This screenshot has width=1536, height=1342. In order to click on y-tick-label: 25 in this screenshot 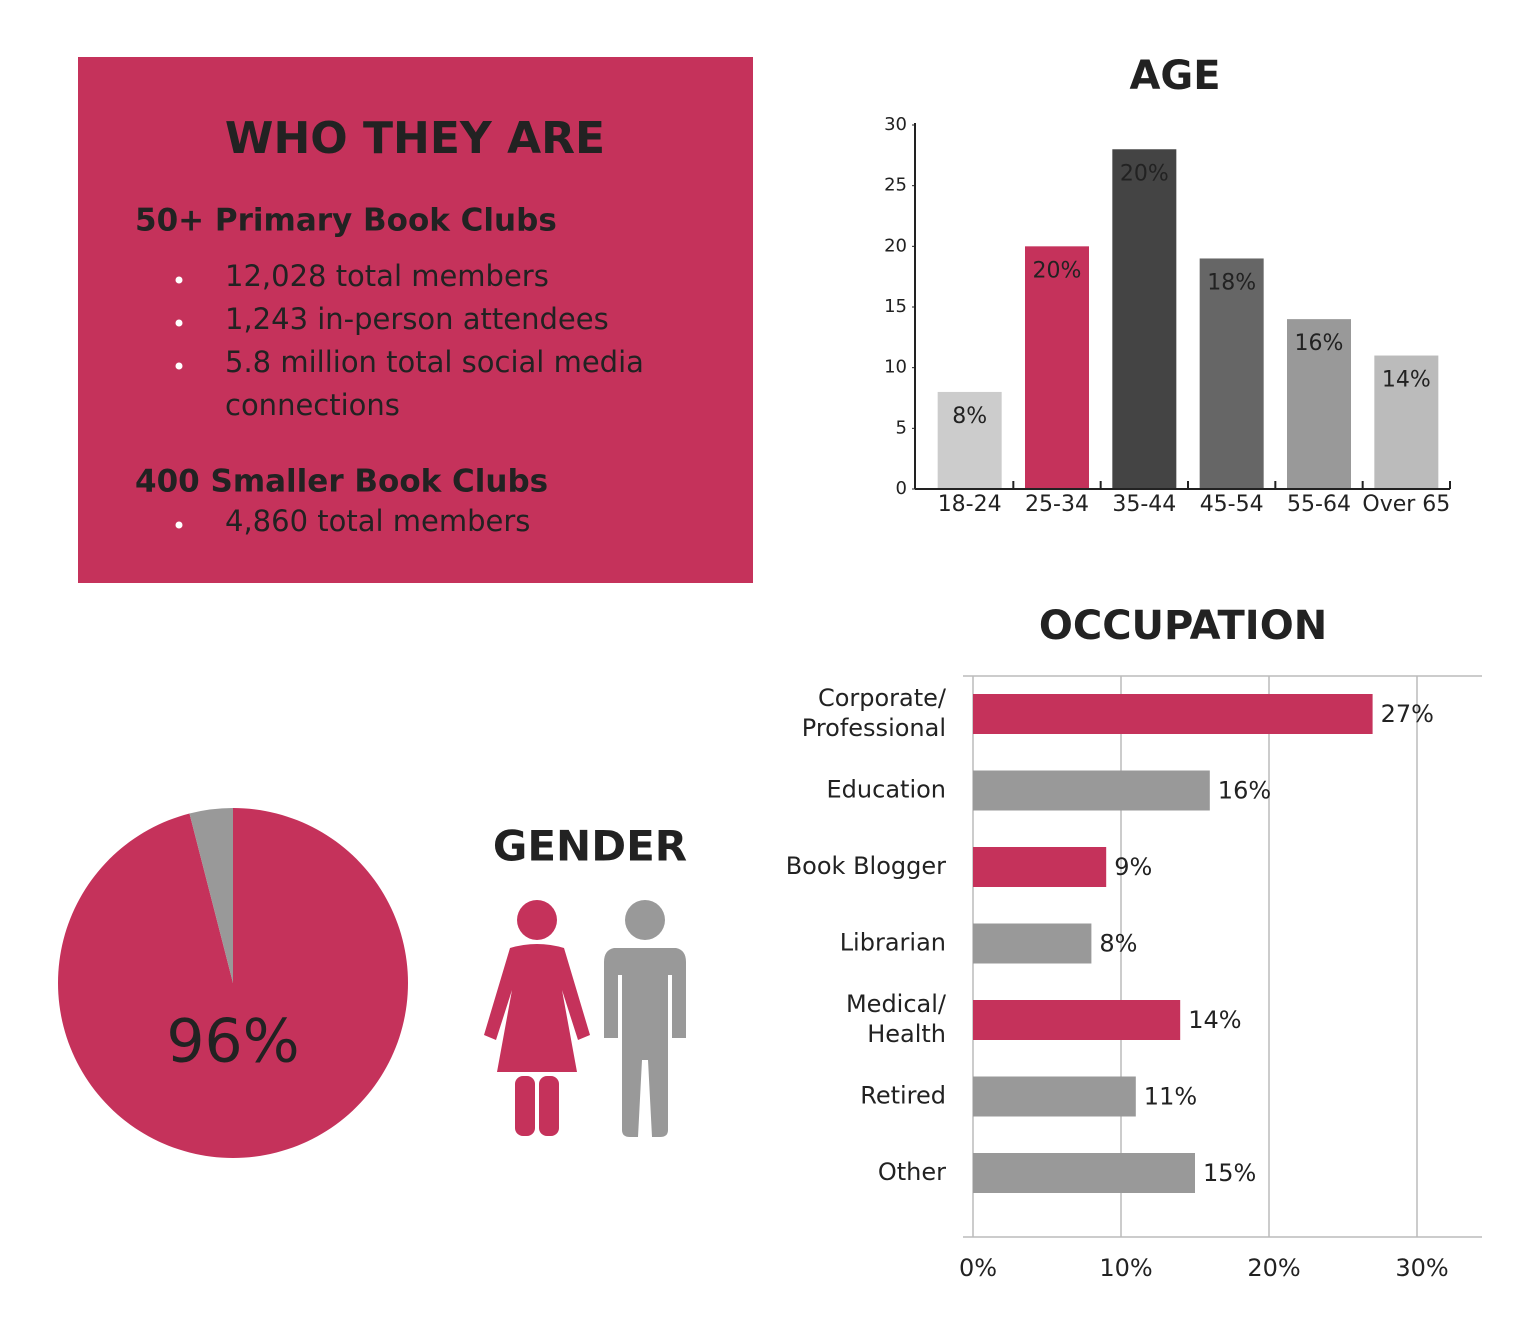, I will do `click(895, 185)`.